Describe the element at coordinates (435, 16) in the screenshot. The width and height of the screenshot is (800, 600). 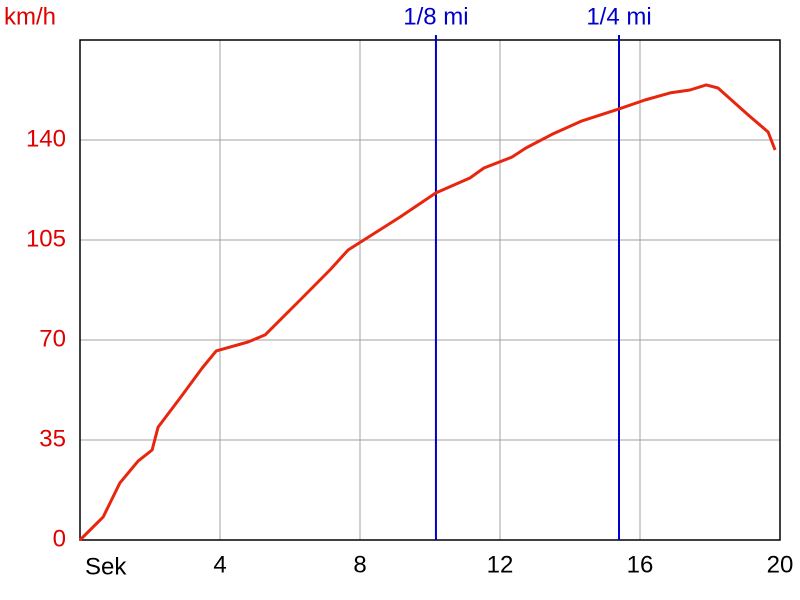
I see `distance-marker-label: 1/8 mi` at that location.